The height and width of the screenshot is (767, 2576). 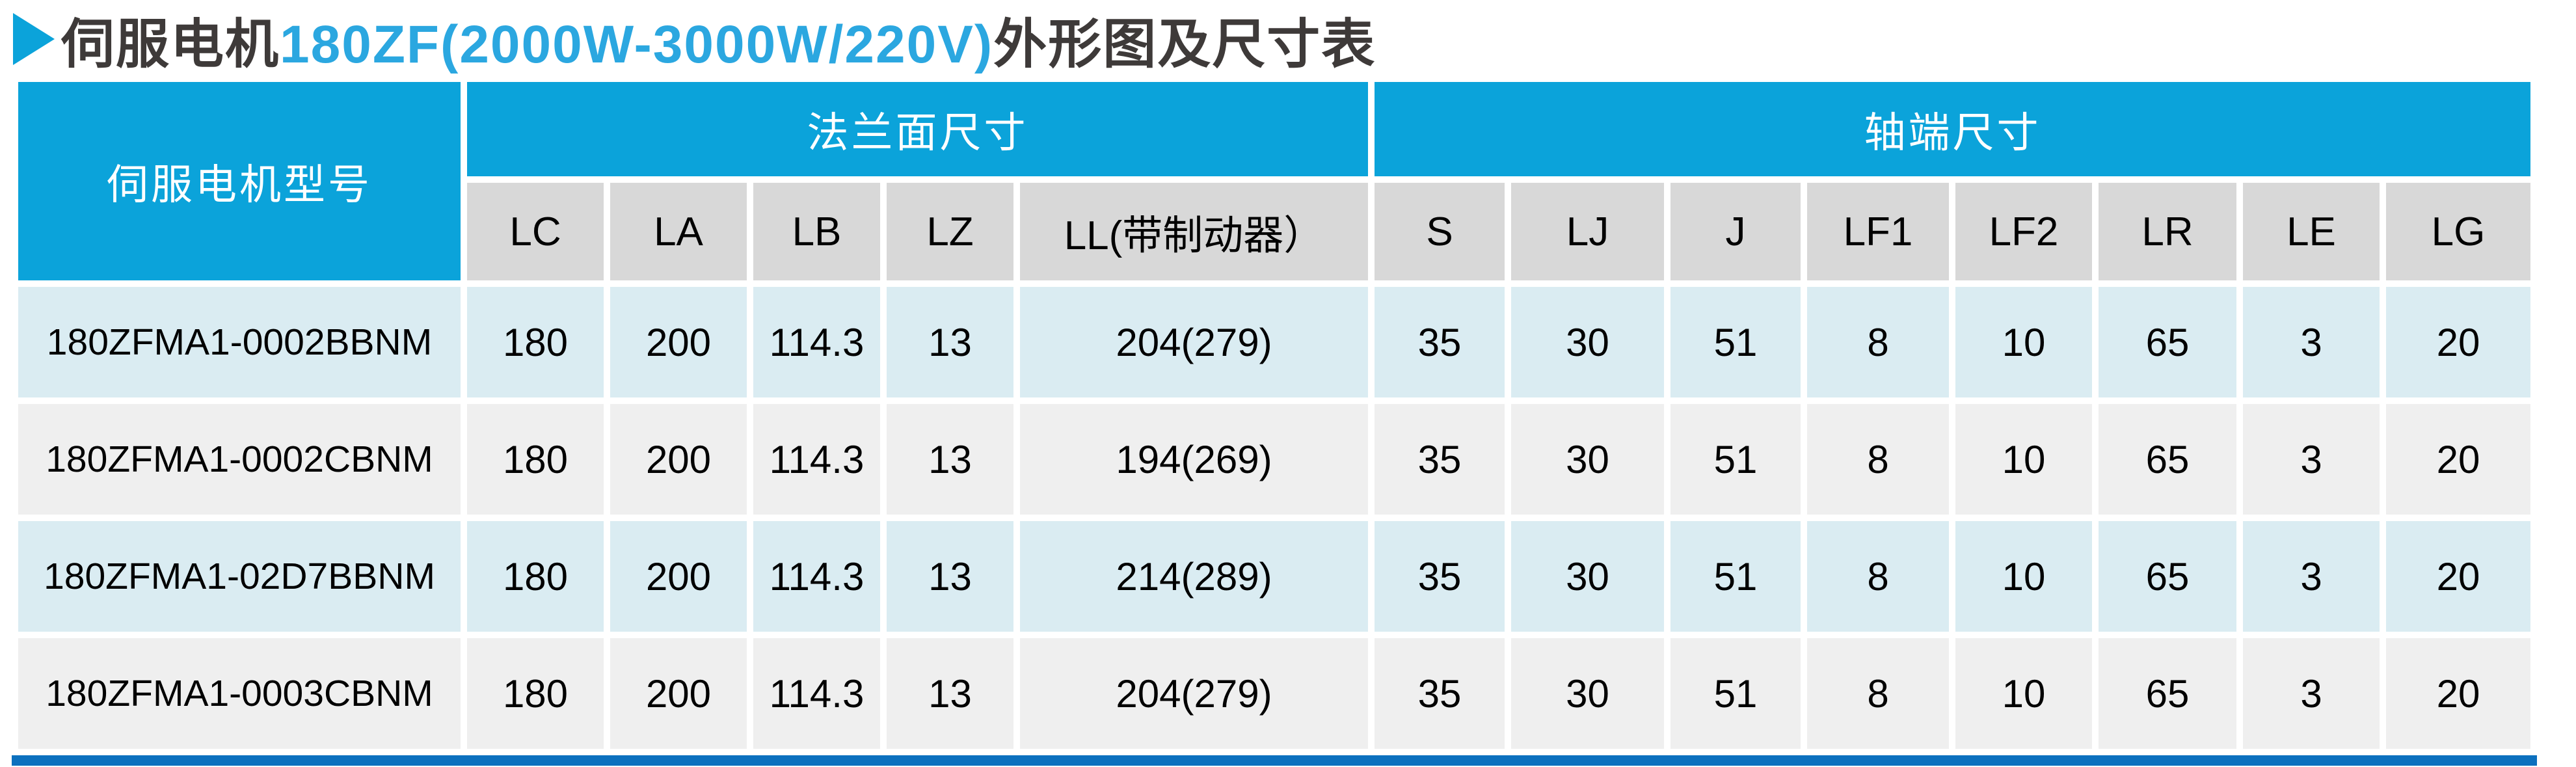 I want to click on model-cell: 180ZFMA1-0003CBNM, so click(x=239, y=693).